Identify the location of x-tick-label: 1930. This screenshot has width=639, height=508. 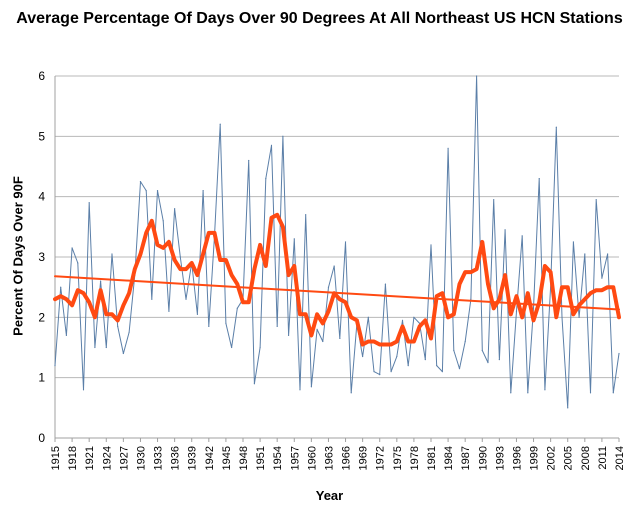
(141, 458).